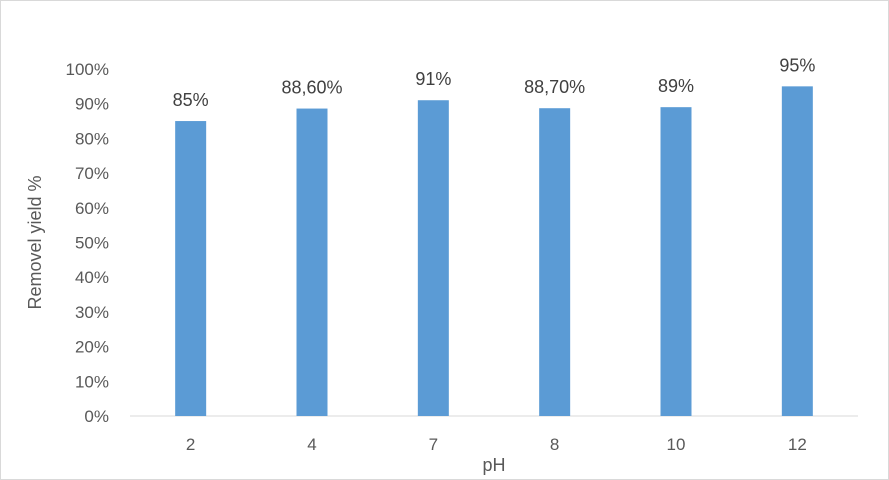 The height and width of the screenshot is (480, 889). I want to click on x-tick-label: 10, so click(676, 444).